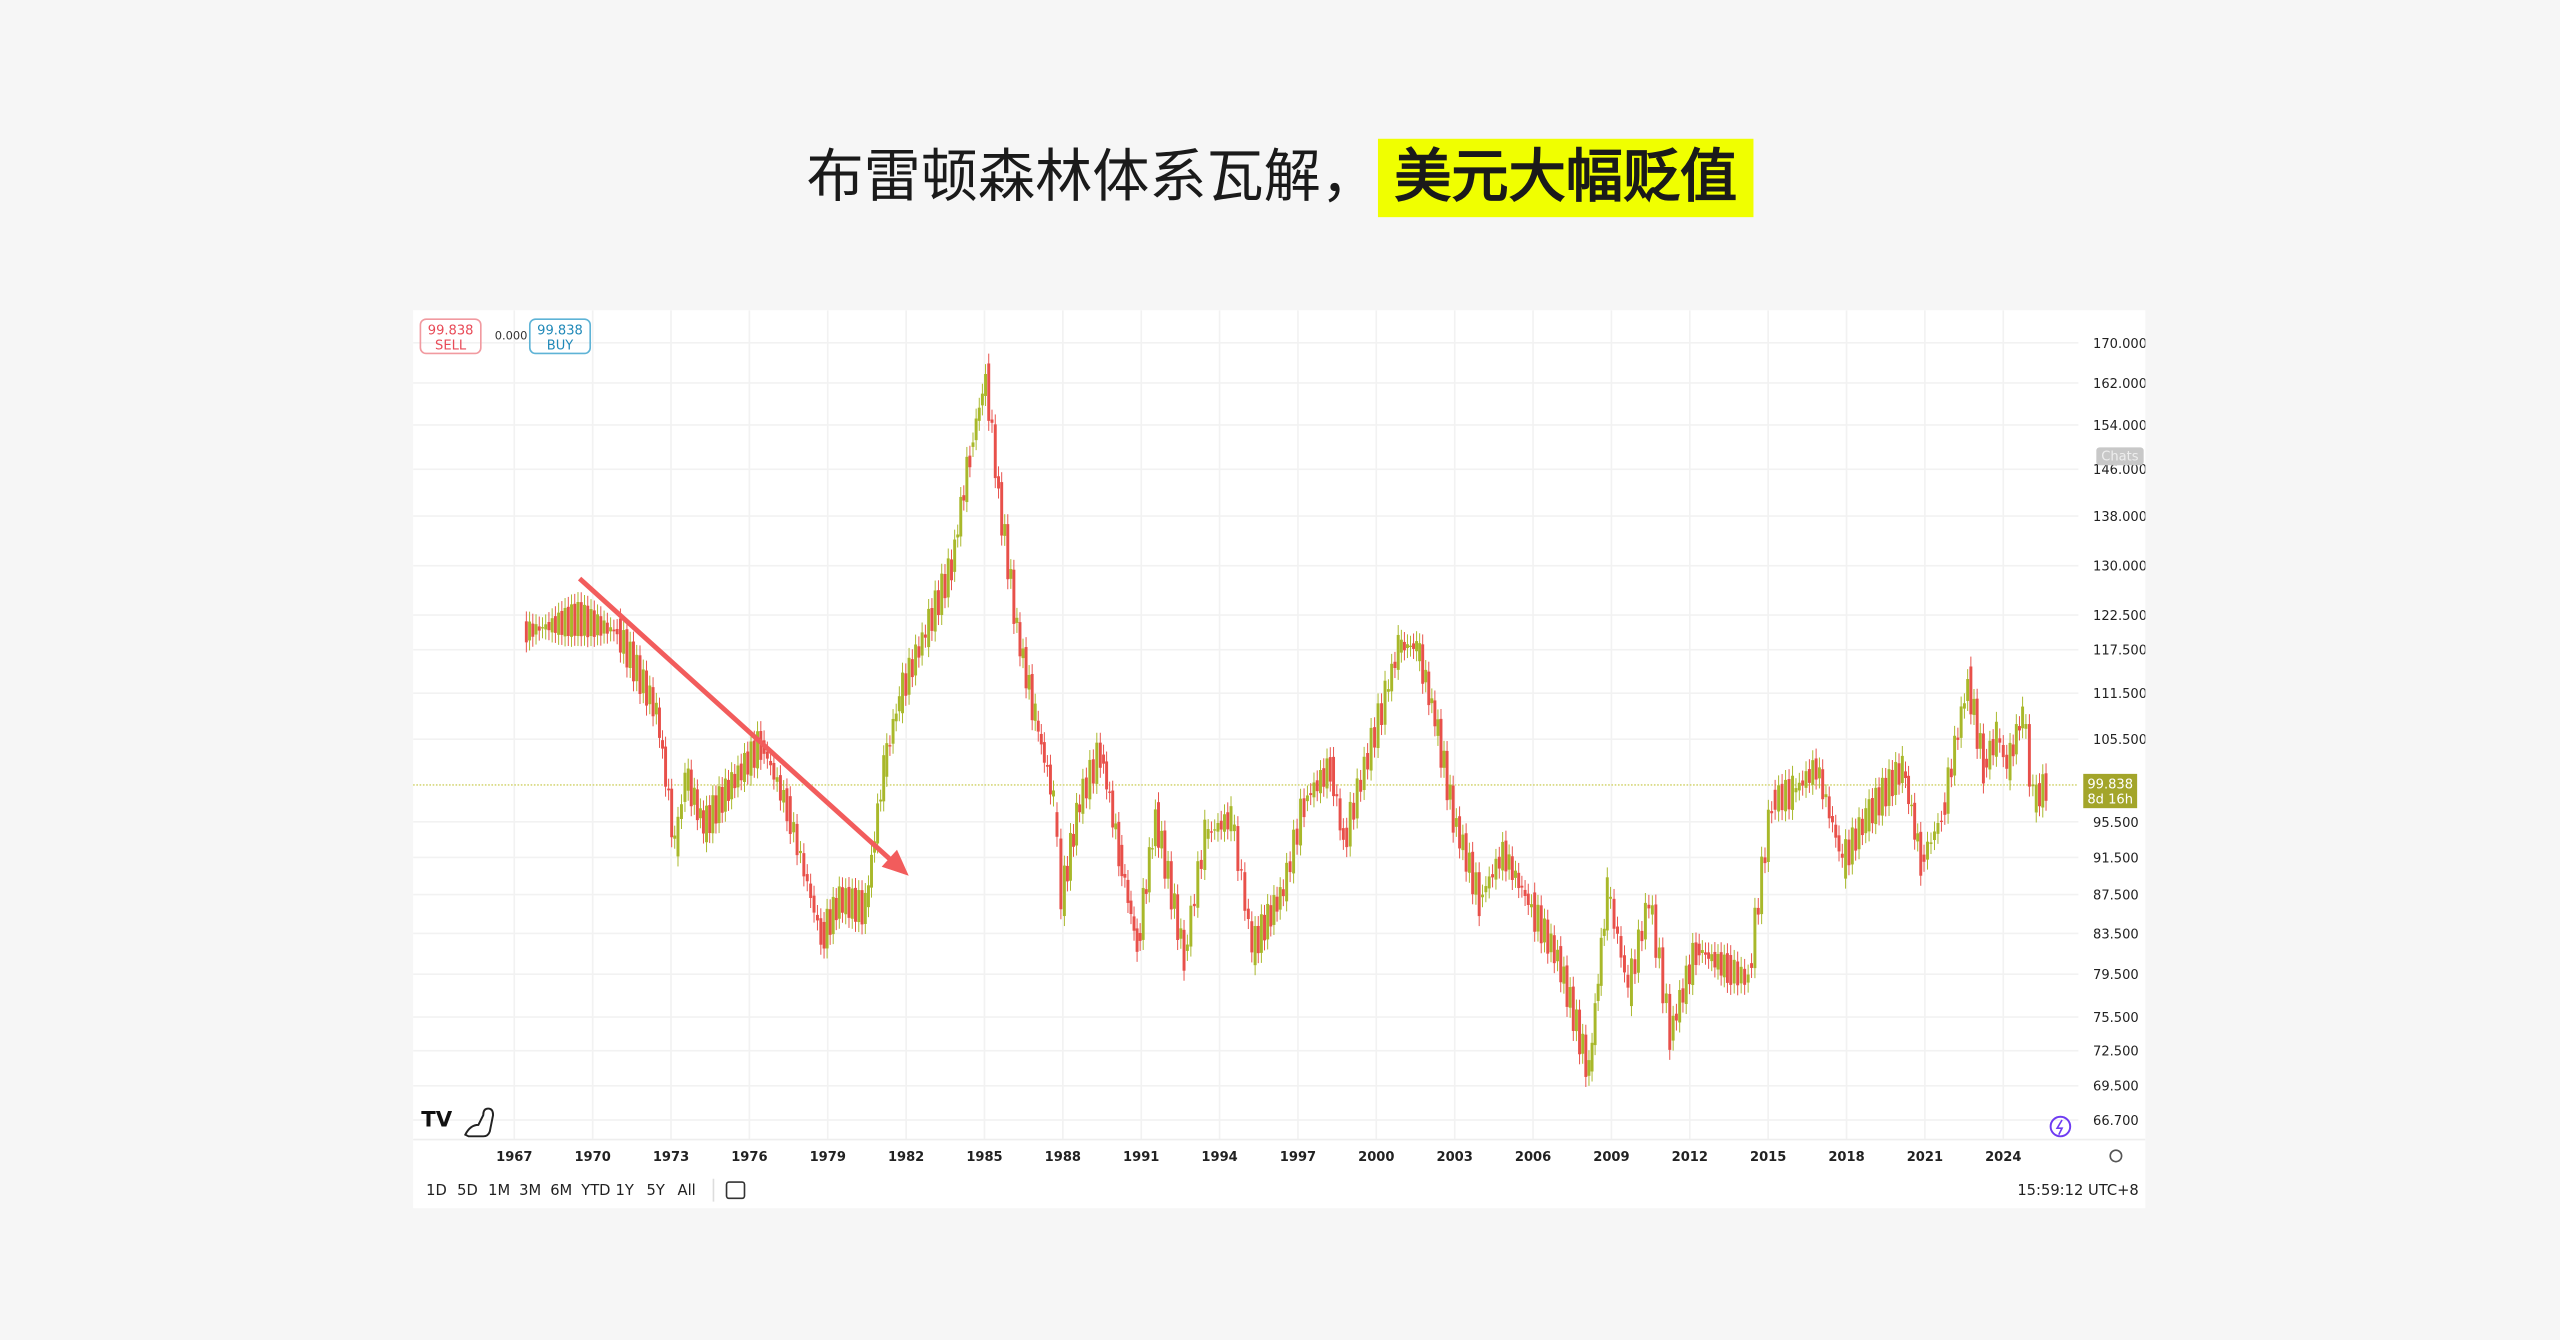  I want to click on sell-label: SELL, so click(451, 345).